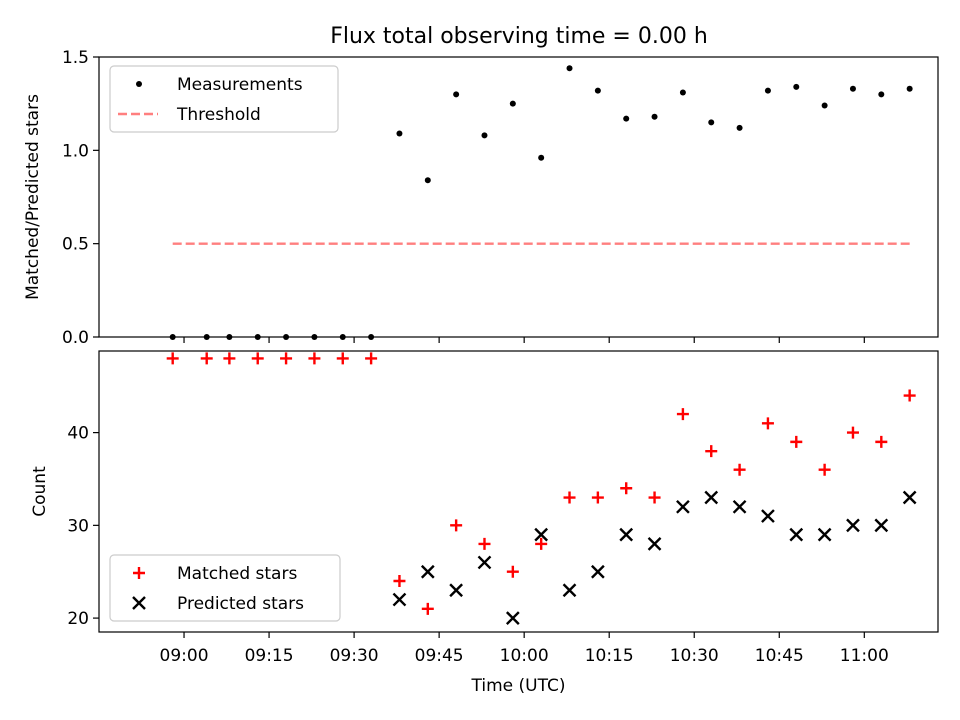  I want to click on figure-title: Flux total observing time = 0.00 h, so click(519, 36).